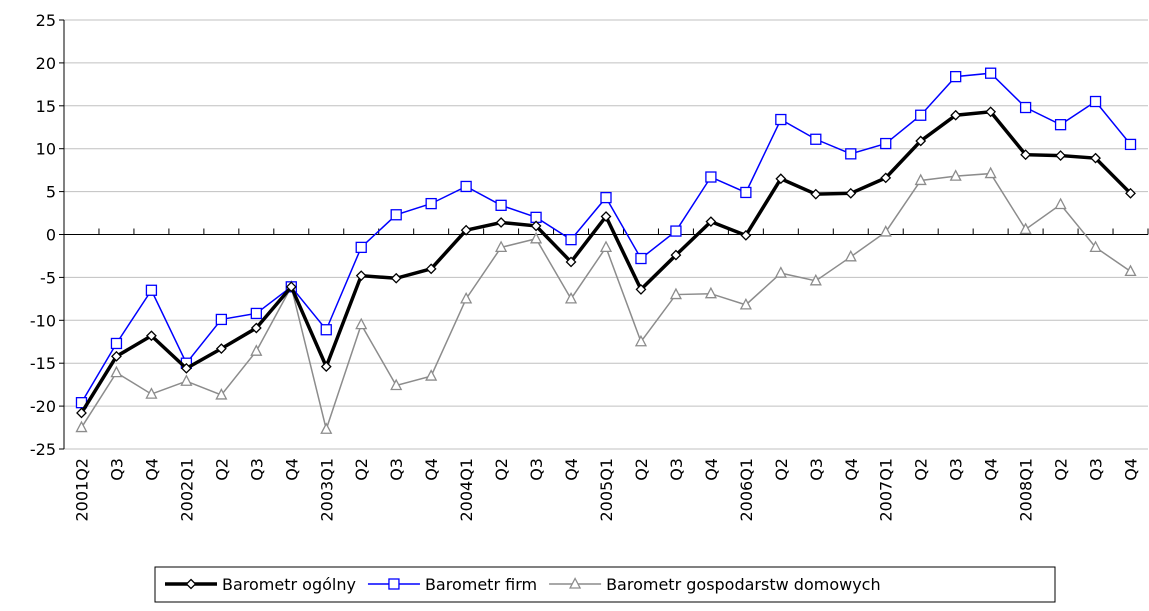 This screenshot has height=611, width=1149. Describe the element at coordinates (606, 490) in the screenshot. I see `x-tick-label: 2005Q1` at that location.